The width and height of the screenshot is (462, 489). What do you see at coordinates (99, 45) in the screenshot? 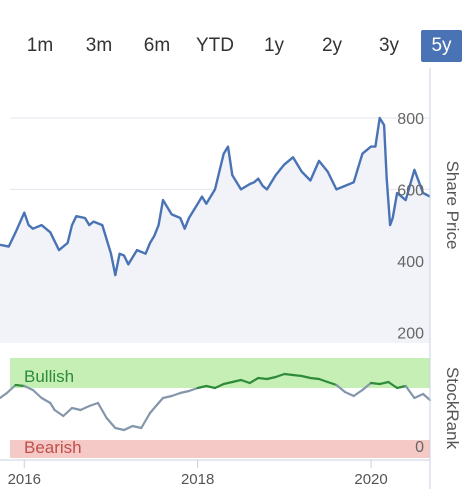
I see `range-button-3m: 3m` at bounding box center [99, 45].